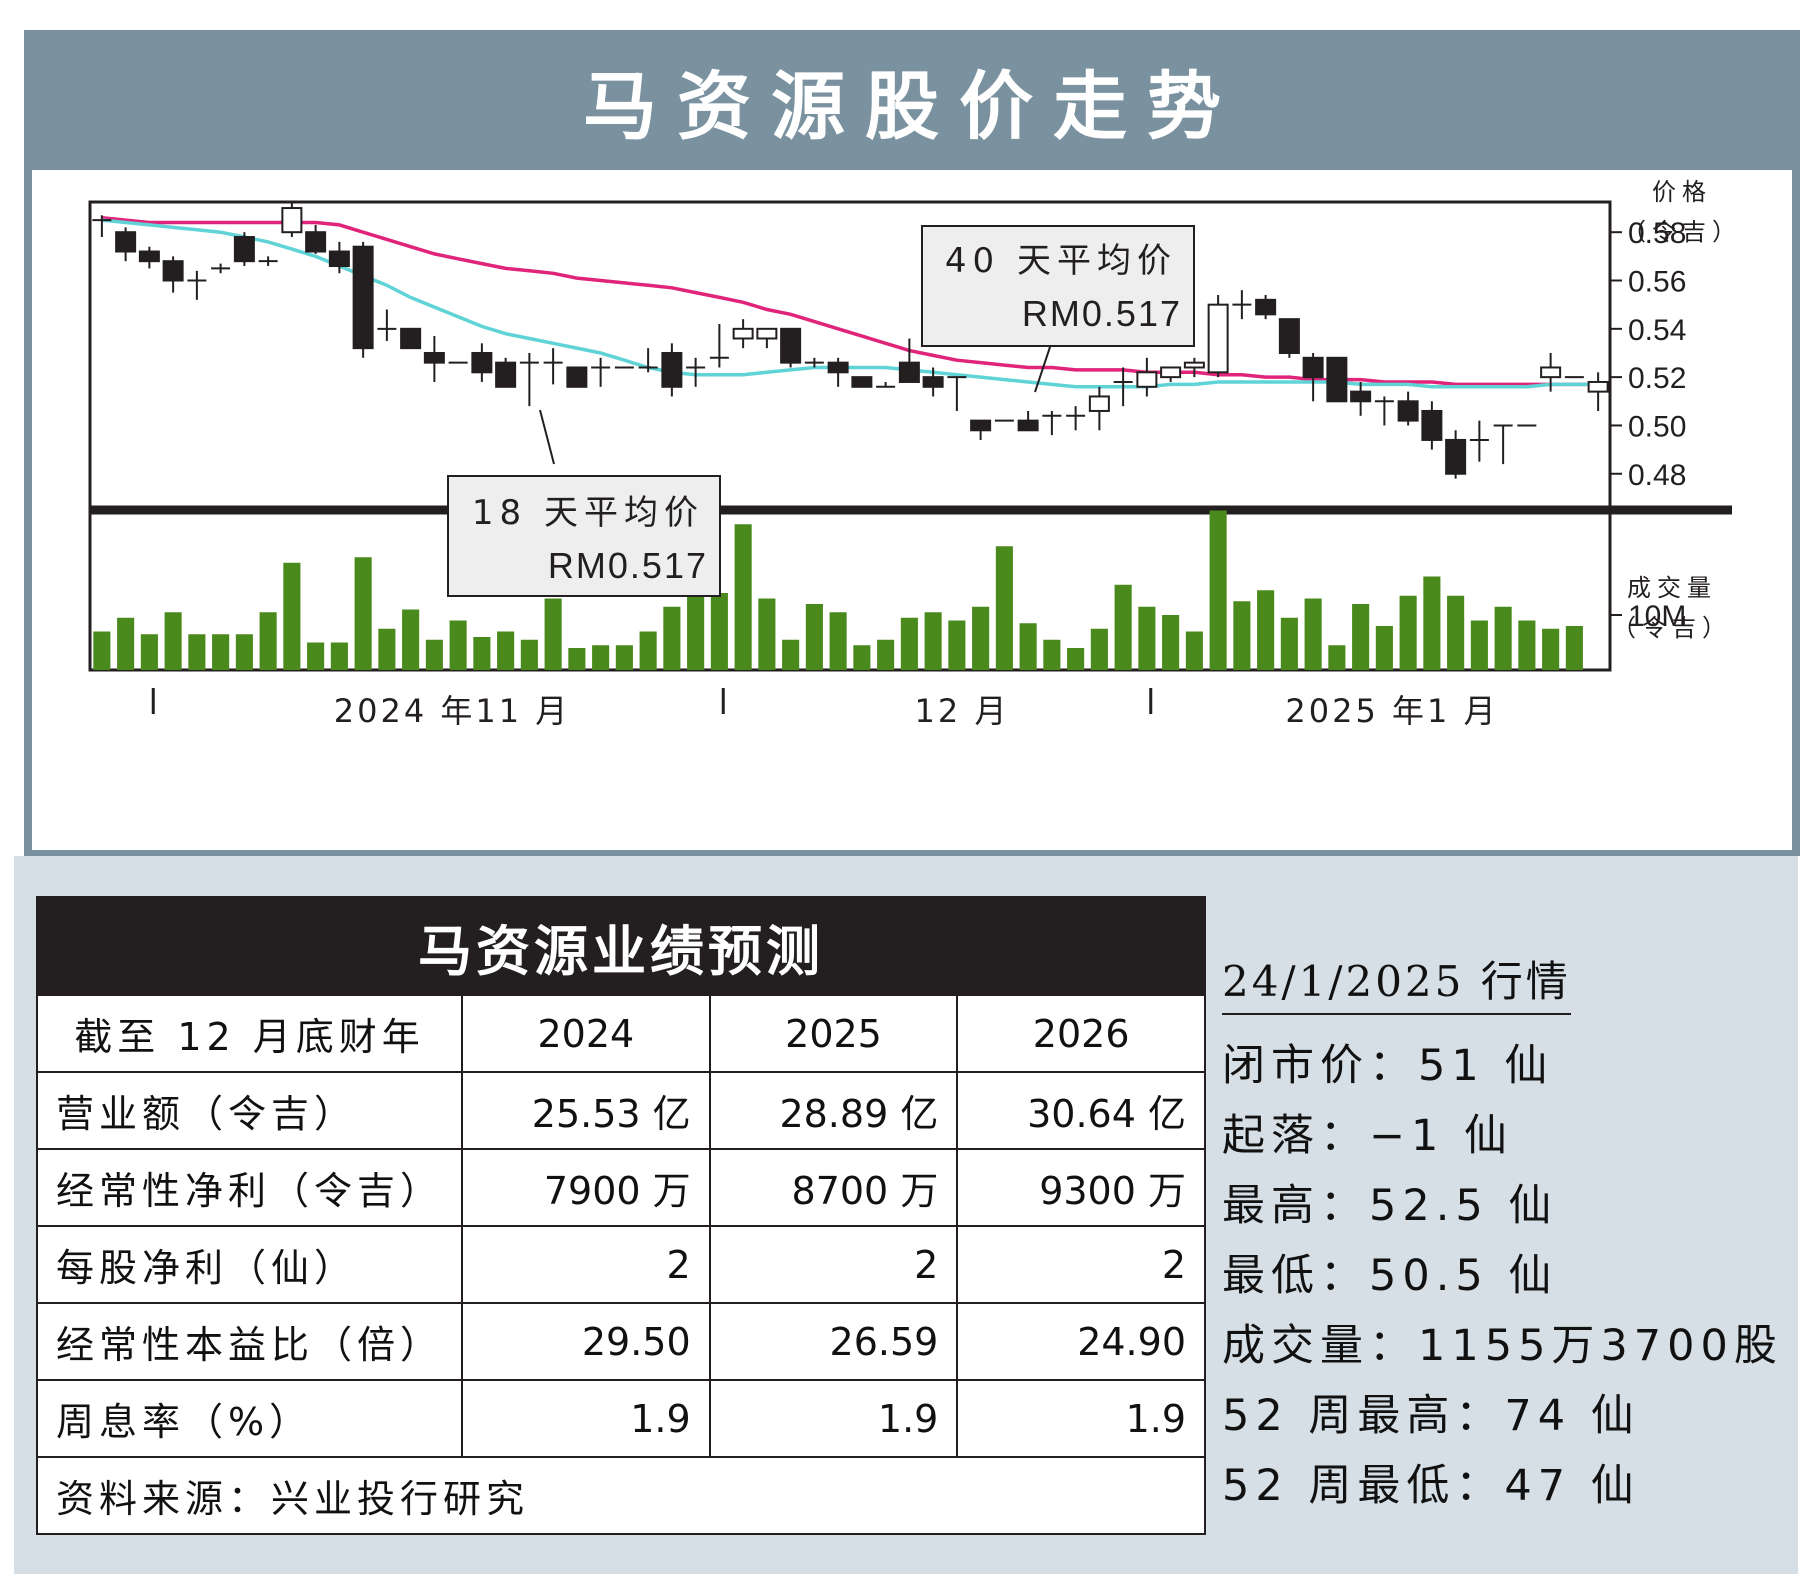  Describe the element at coordinates (249, 1033) in the screenshot. I see `table-header-cell: 截至 12 月底财年` at that location.